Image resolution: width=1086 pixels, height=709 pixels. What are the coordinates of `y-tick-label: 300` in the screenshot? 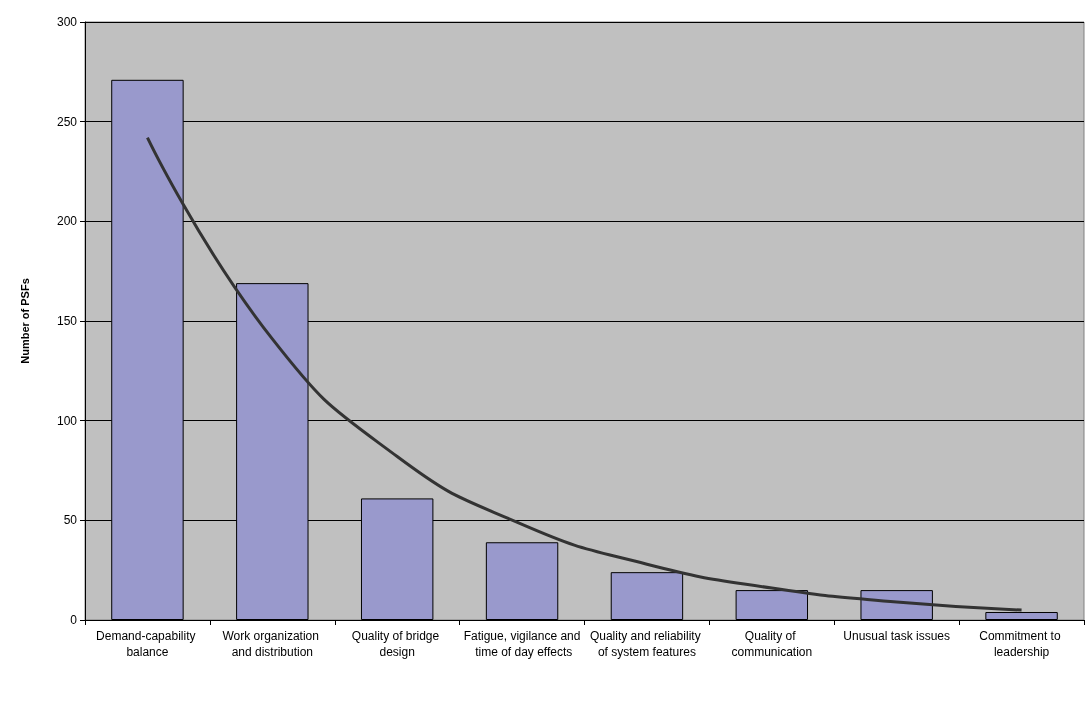 It's located at (67, 22).